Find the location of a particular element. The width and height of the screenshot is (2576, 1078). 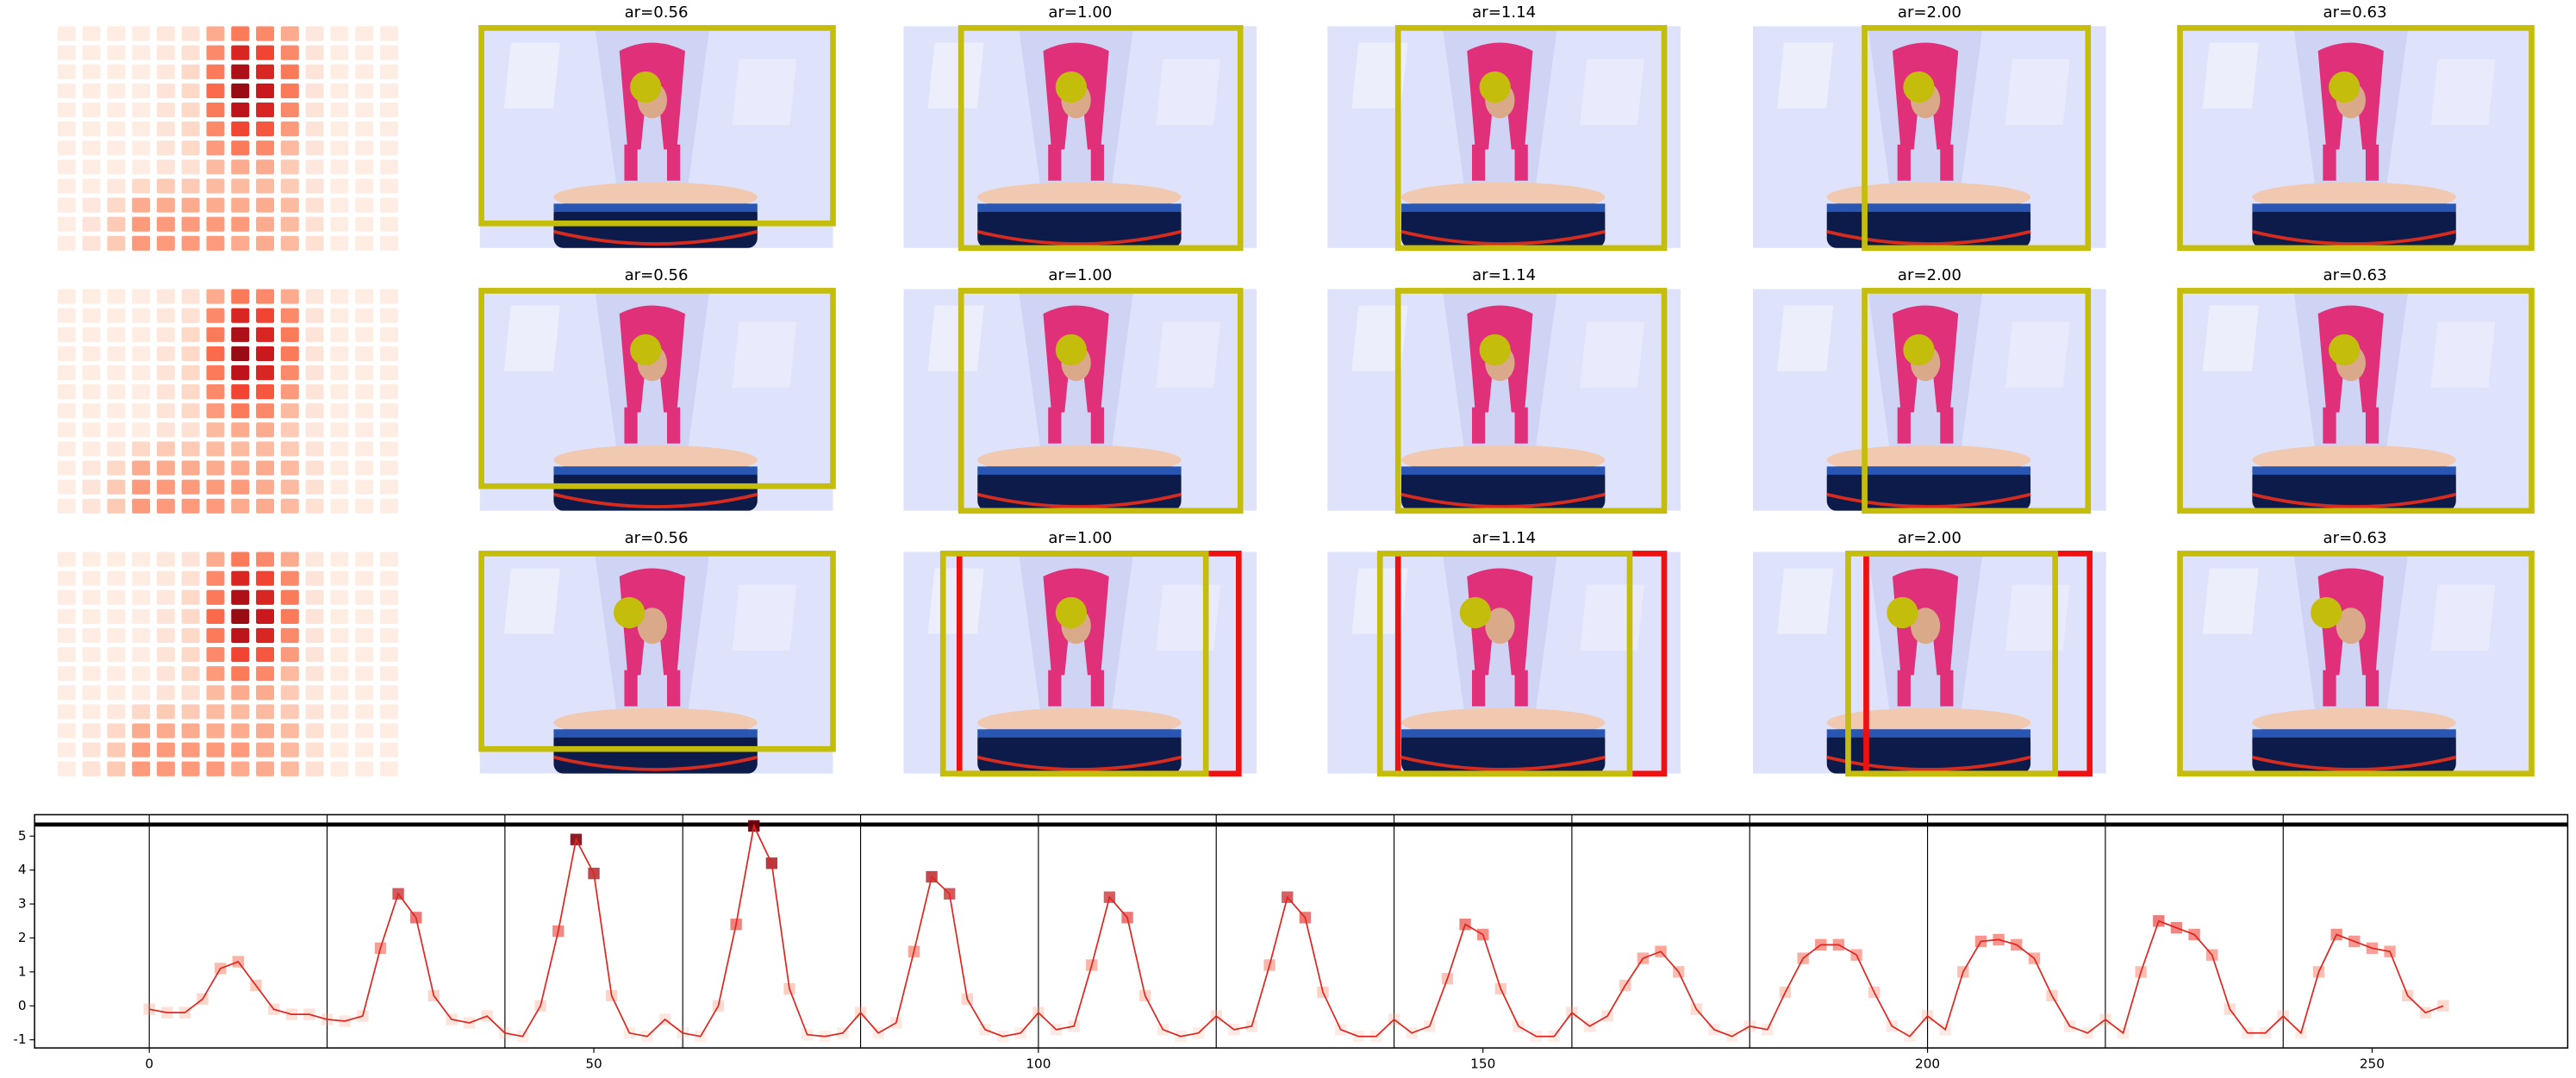

panel-title: ar=1.14 is located at coordinates (1504, 538).